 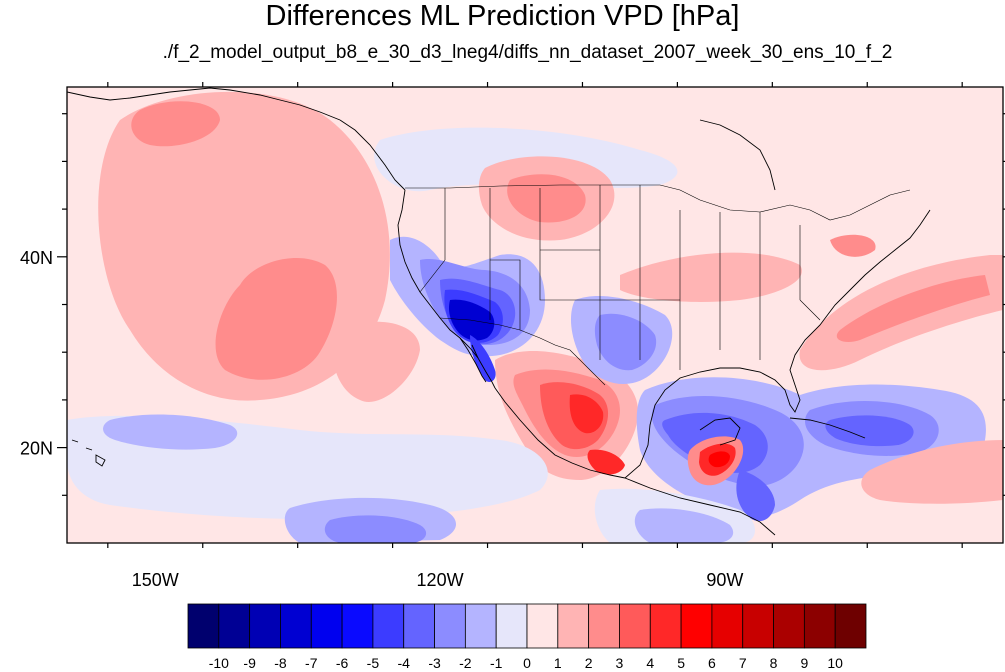 I want to click on contour-atlantic-south-pos, so click(x=932, y=472).